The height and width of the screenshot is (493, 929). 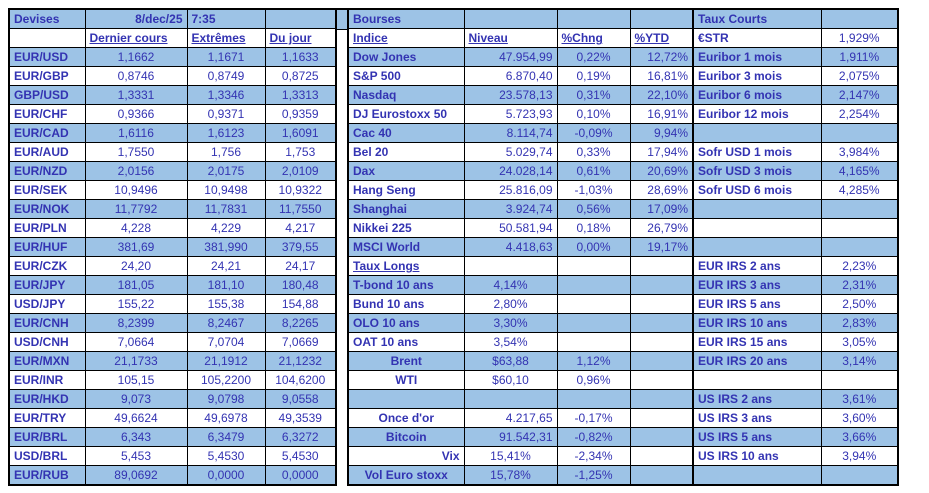 I want to click on indice-label: WTI, so click(x=406, y=380).